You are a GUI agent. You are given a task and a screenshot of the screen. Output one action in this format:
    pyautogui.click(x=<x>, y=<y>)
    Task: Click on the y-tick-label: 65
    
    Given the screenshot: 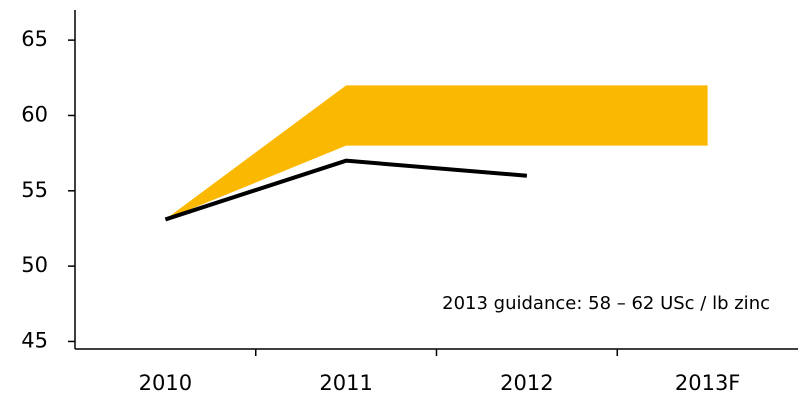 What is the action you would take?
    pyautogui.click(x=34, y=39)
    